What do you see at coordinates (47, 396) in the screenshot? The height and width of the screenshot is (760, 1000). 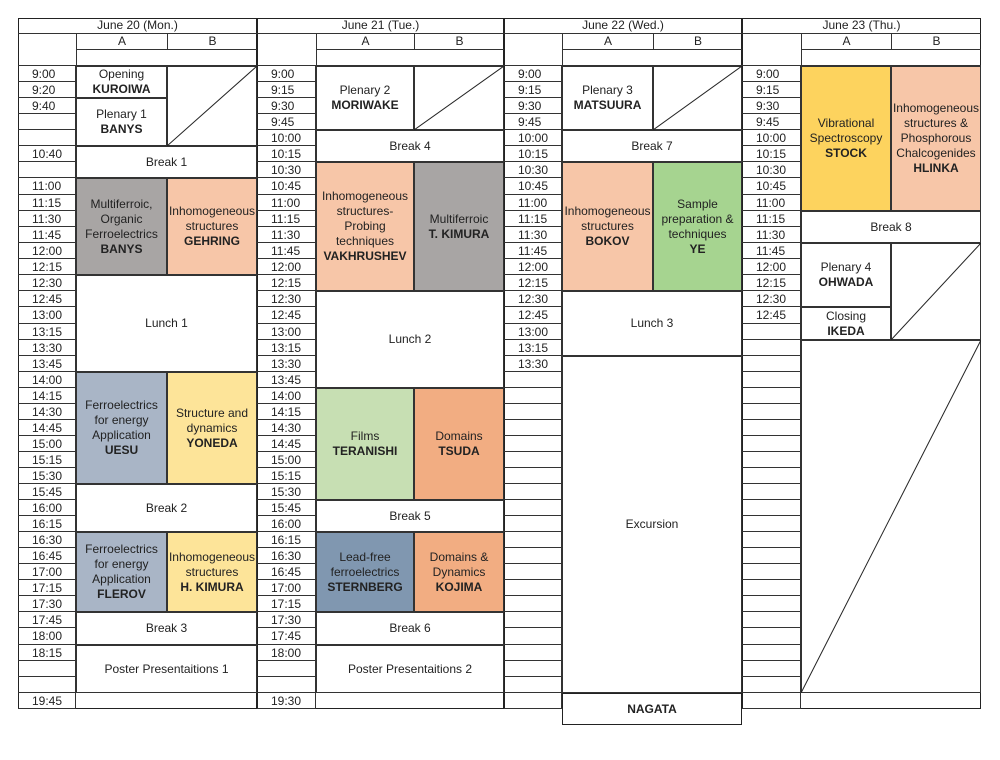 I see `time-label: 14:15` at bounding box center [47, 396].